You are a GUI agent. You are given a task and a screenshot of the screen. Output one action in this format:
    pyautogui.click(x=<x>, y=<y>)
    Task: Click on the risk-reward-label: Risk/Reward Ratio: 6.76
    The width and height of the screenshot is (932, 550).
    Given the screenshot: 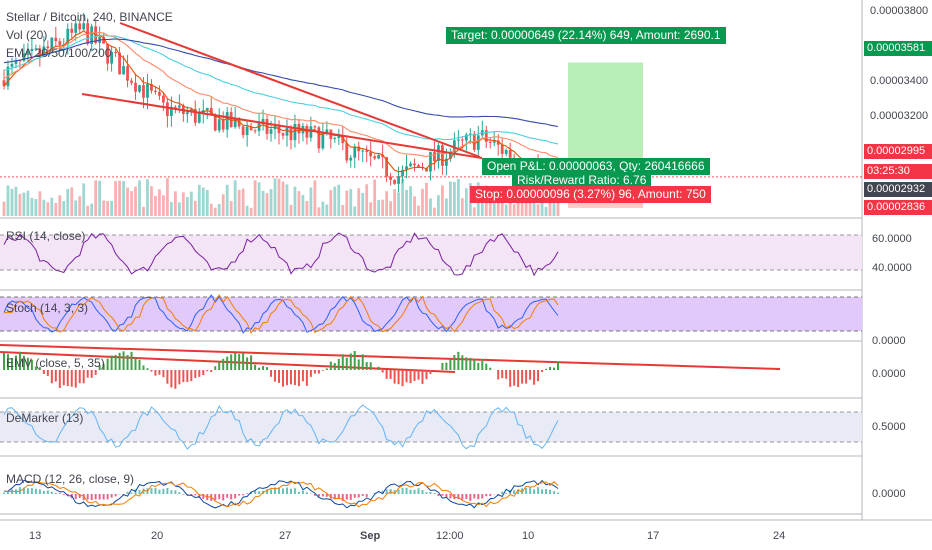 What is the action you would take?
    pyautogui.click(x=582, y=180)
    